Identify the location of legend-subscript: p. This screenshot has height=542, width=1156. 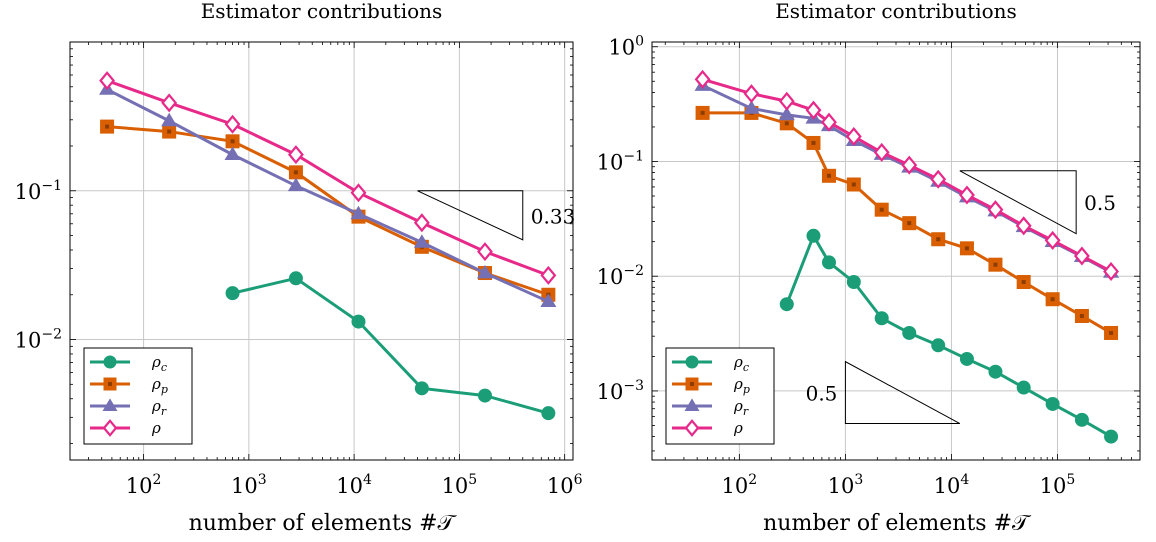
(746, 389).